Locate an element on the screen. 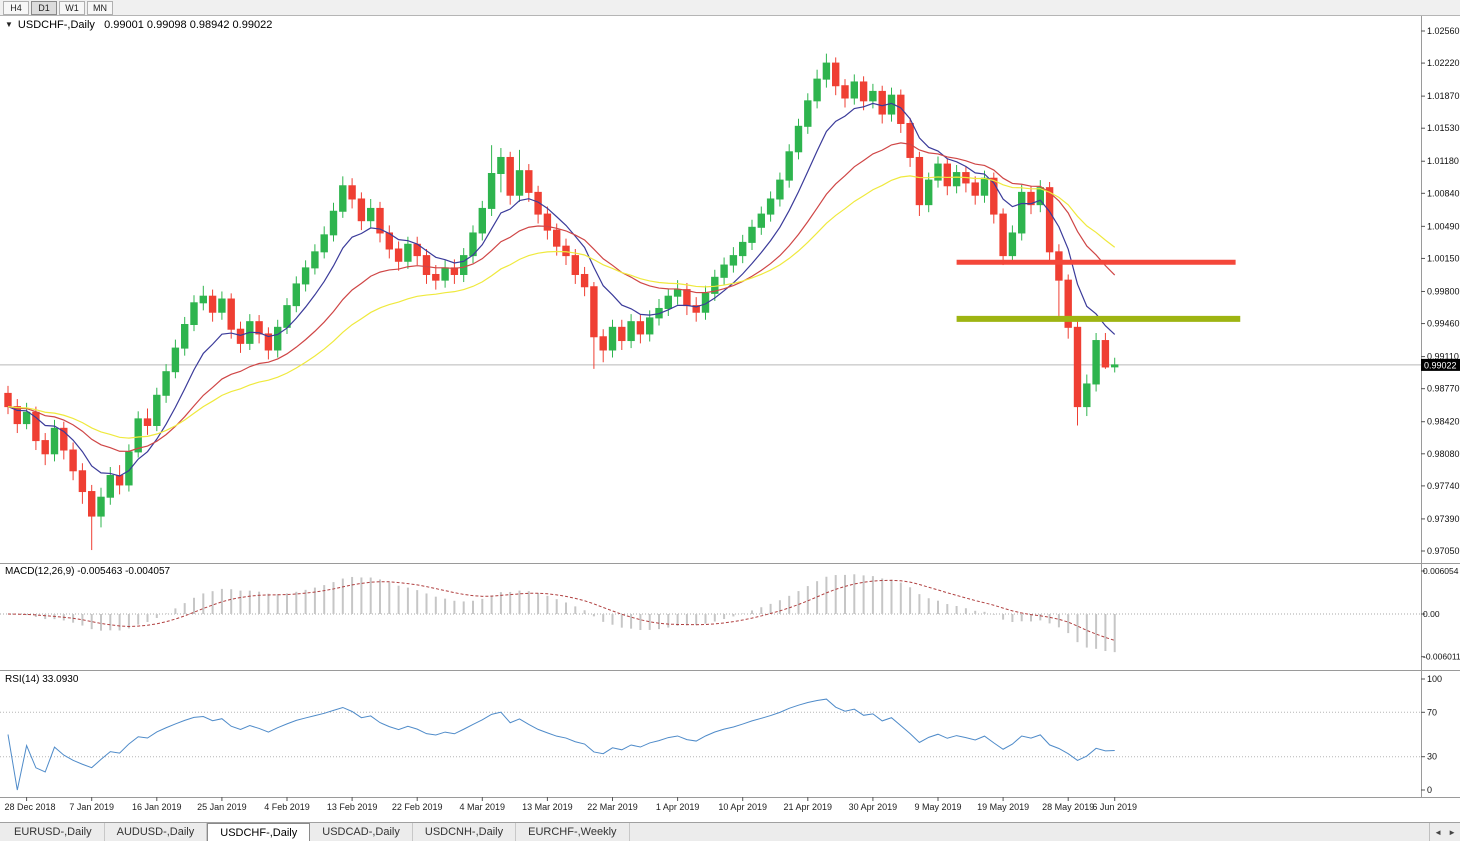  date-axis-label: 25 Jan 2019 is located at coordinates (222, 807).